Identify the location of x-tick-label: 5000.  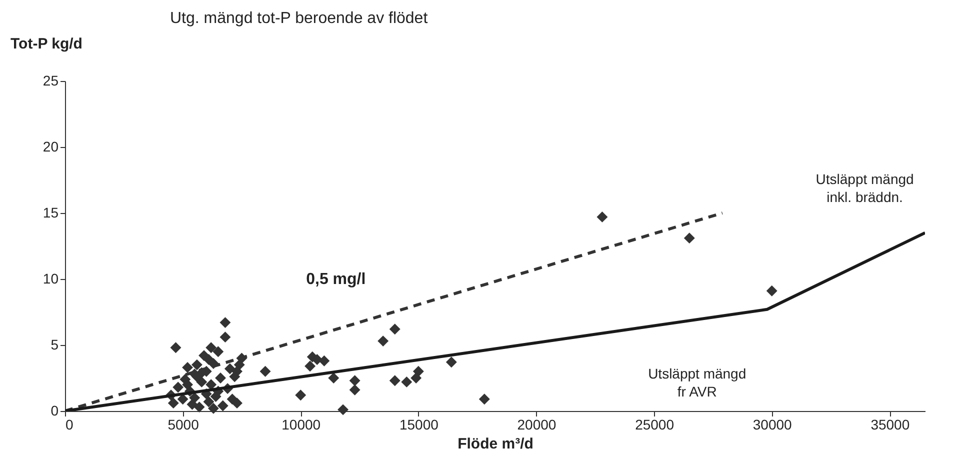
(184, 424).